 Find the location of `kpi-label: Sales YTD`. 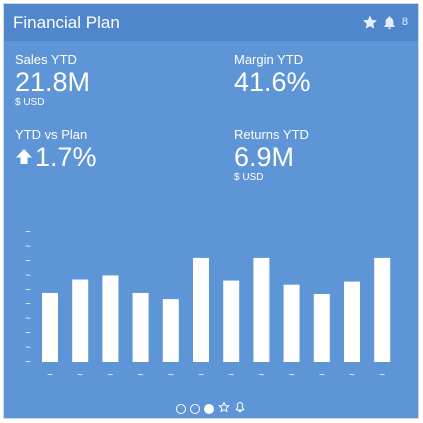

kpi-label: Sales YTD is located at coordinates (46, 59).